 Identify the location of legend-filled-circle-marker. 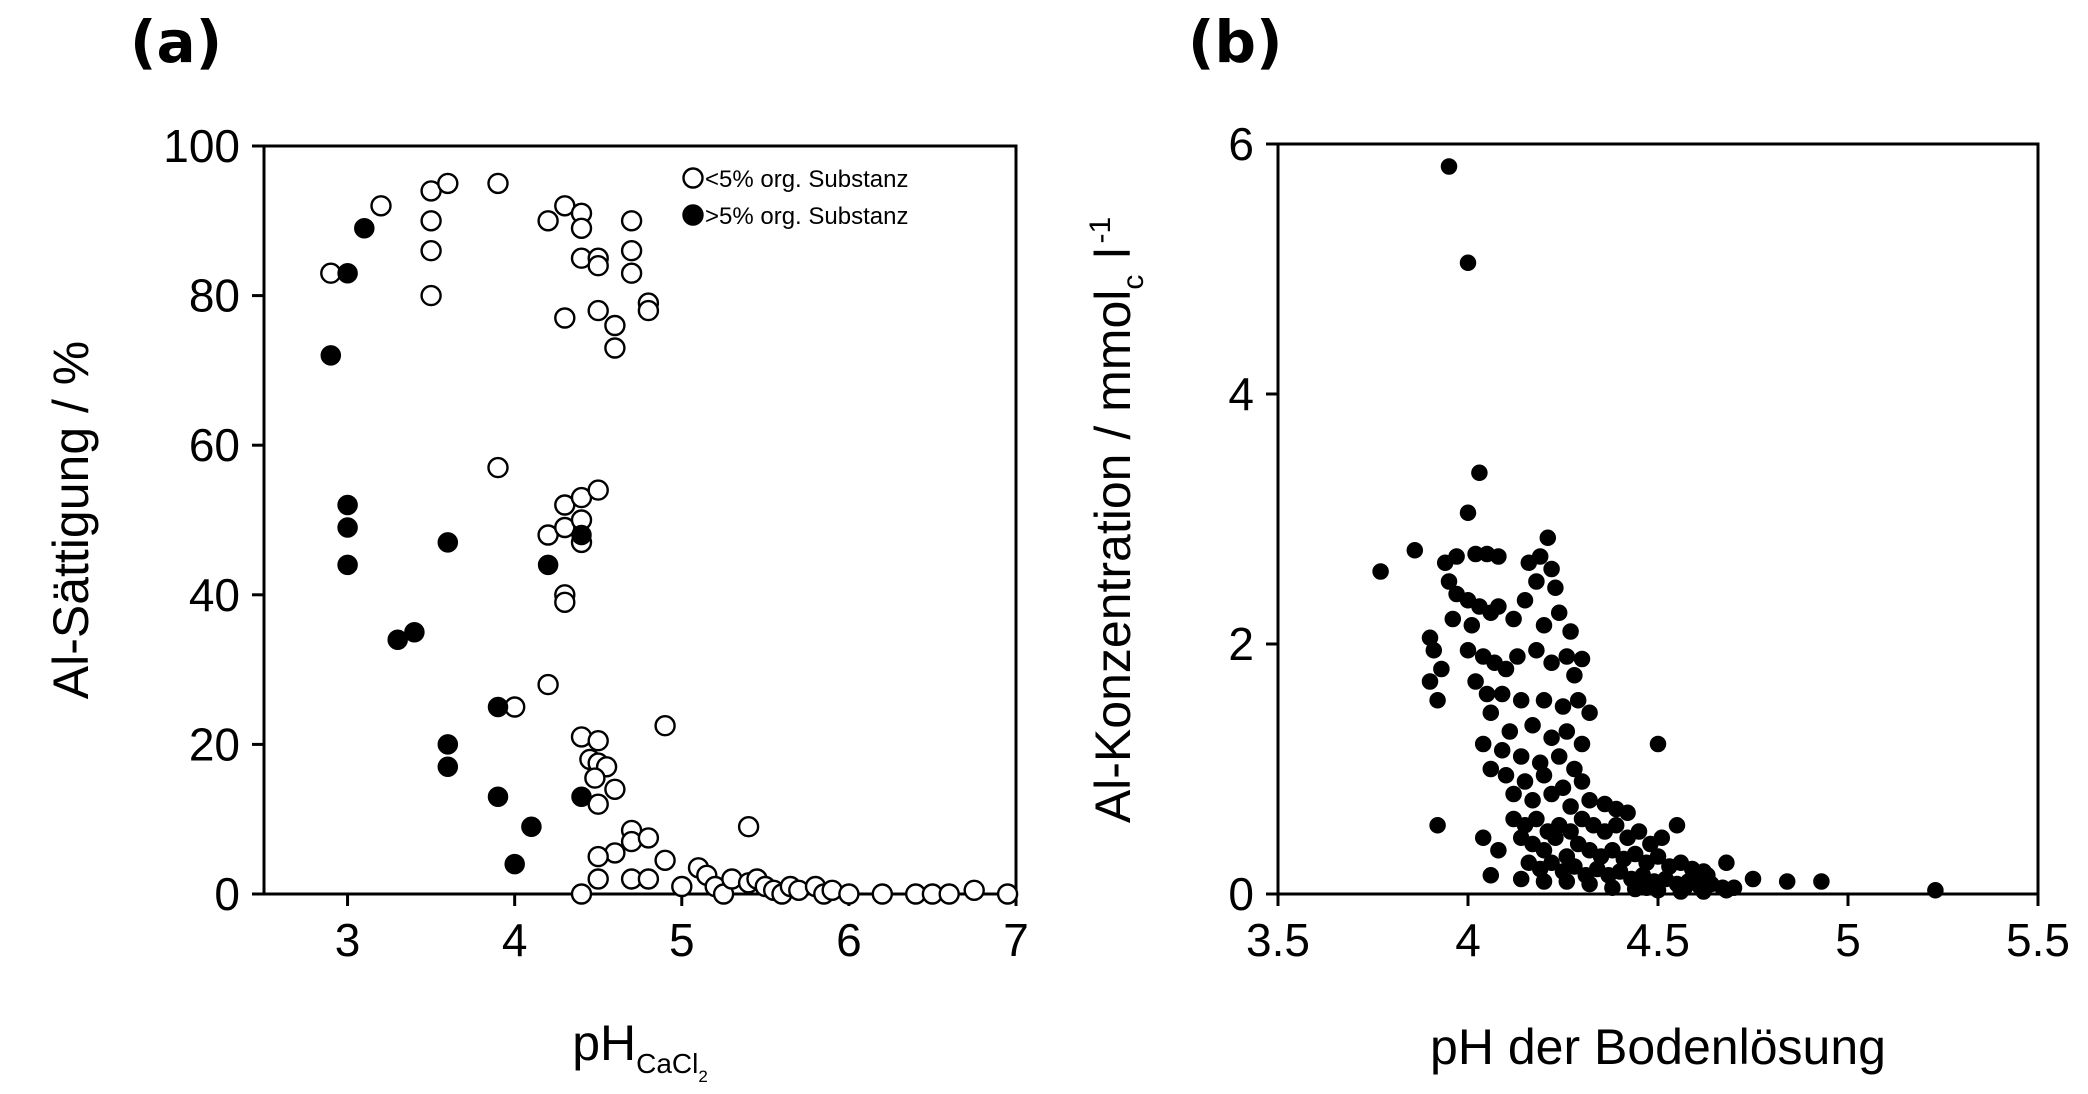
(693, 215).